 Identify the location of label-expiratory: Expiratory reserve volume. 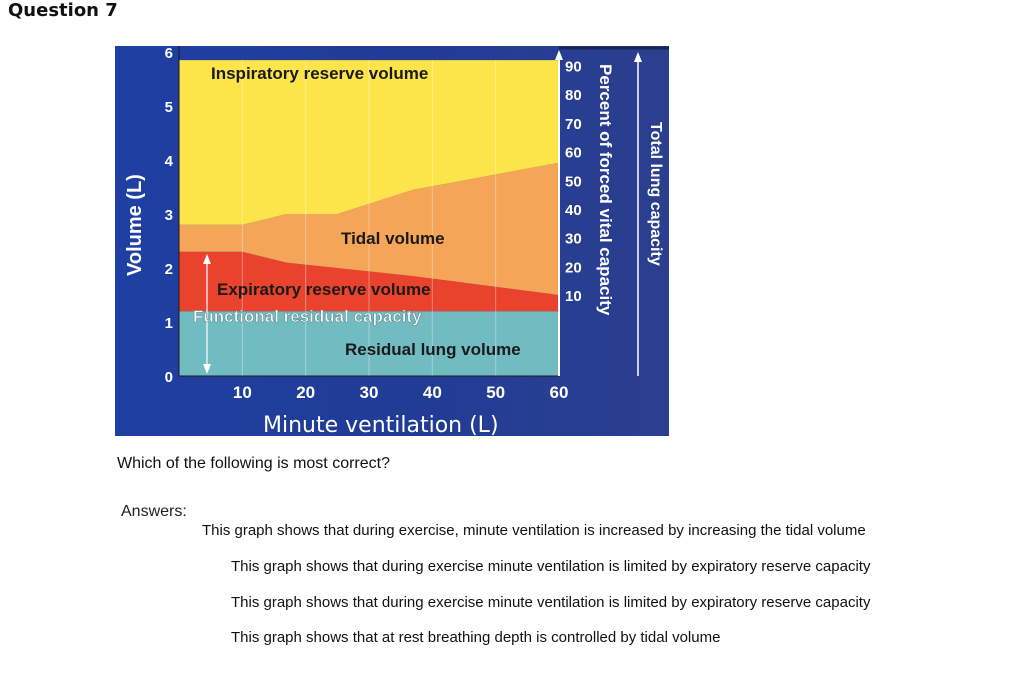
(324, 289).